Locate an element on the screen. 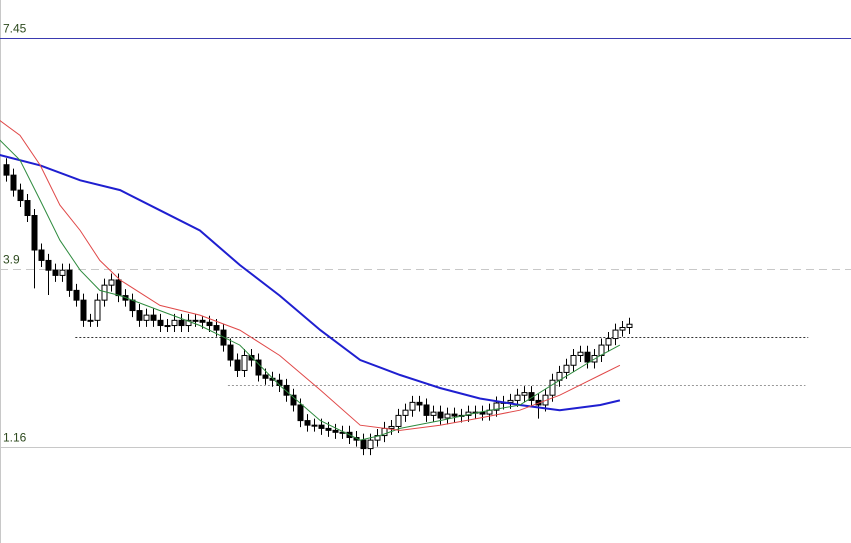 The height and width of the screenshot is (543, 851). y-tick-label: 3.9 is located at coordinates (11, 260).